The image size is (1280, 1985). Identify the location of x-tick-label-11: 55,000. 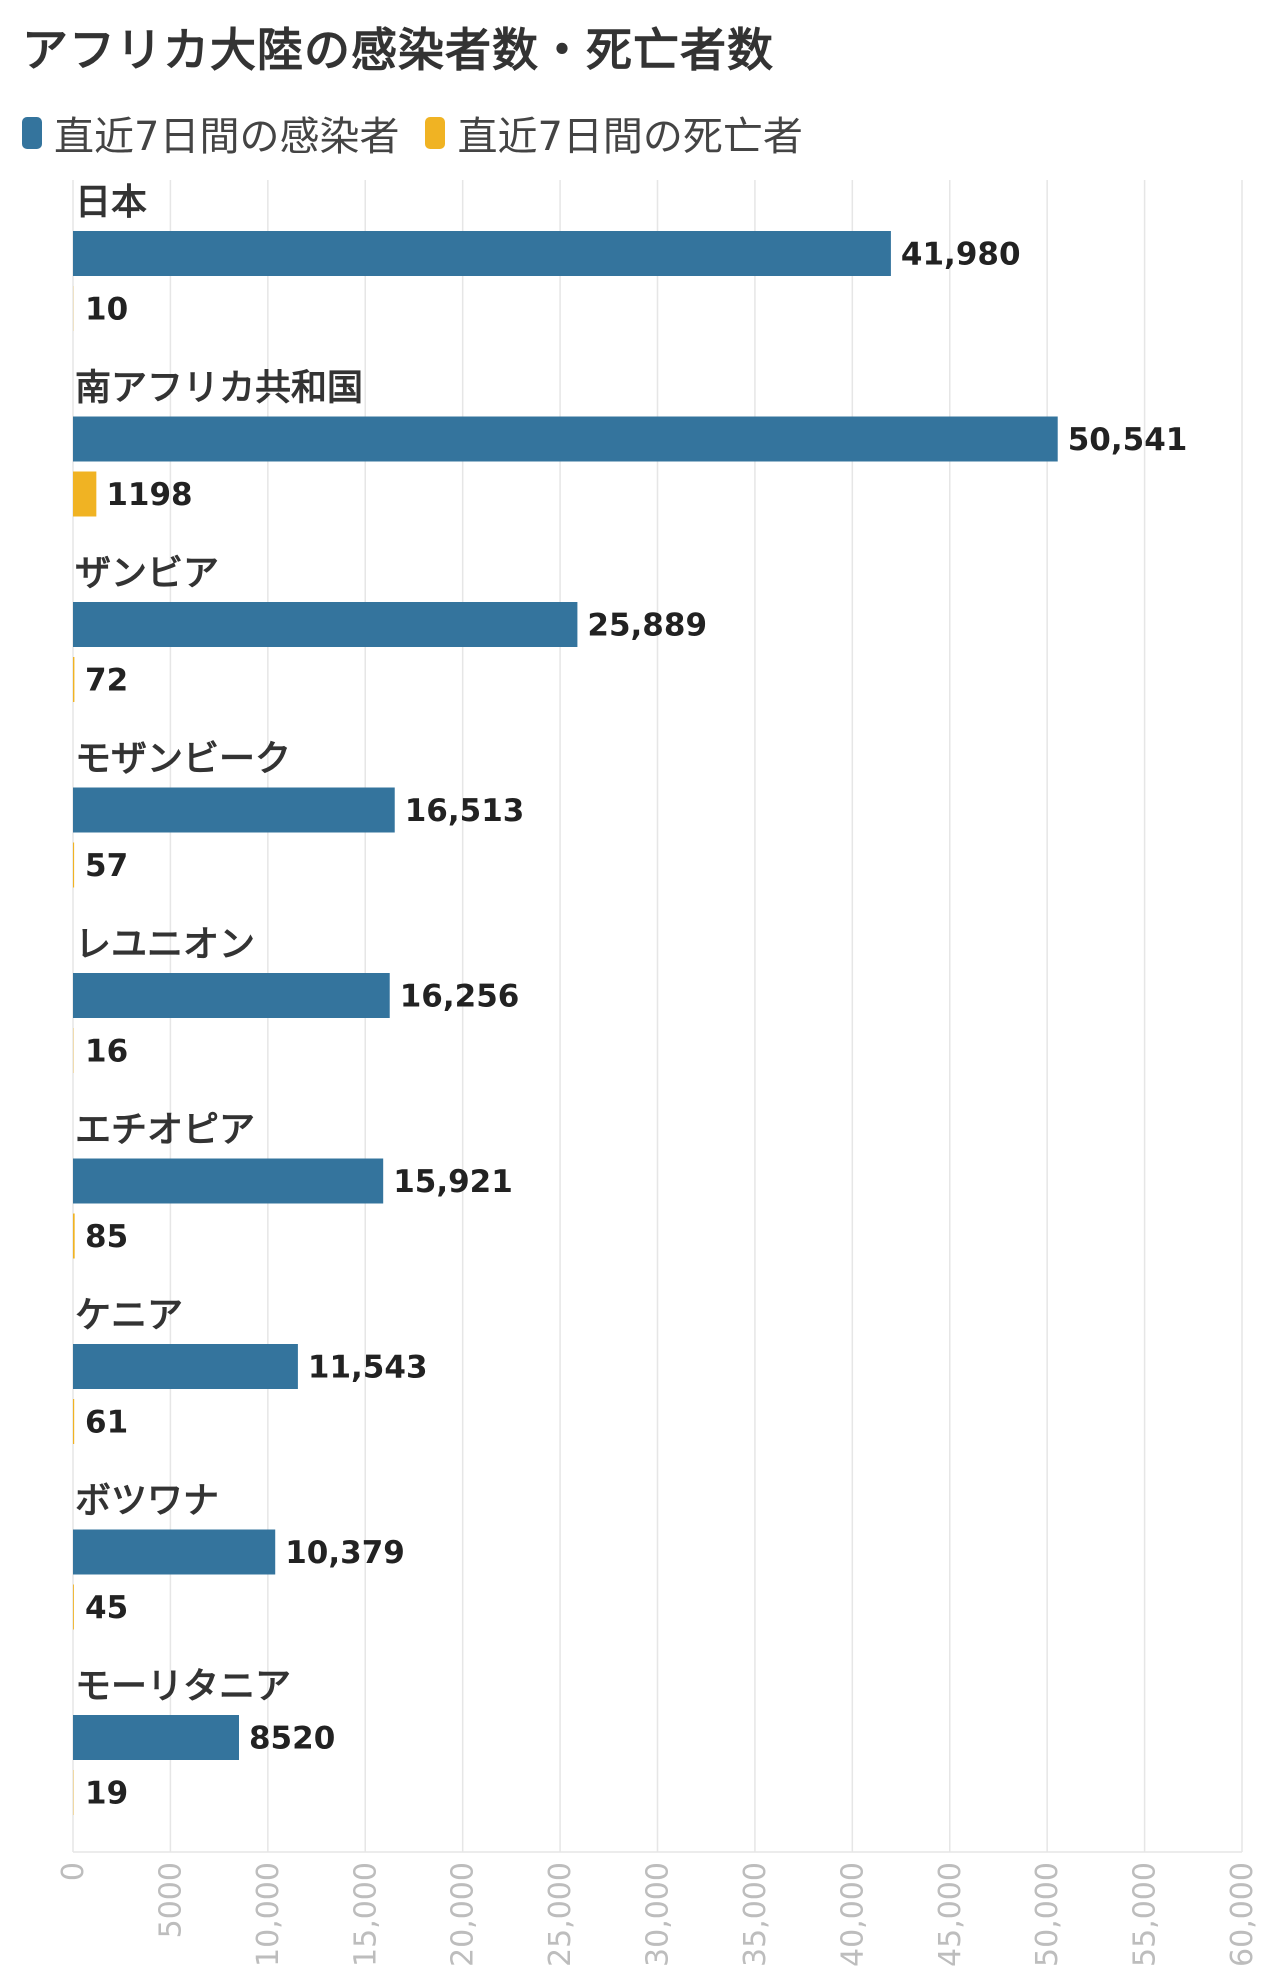
(1145, 1914).